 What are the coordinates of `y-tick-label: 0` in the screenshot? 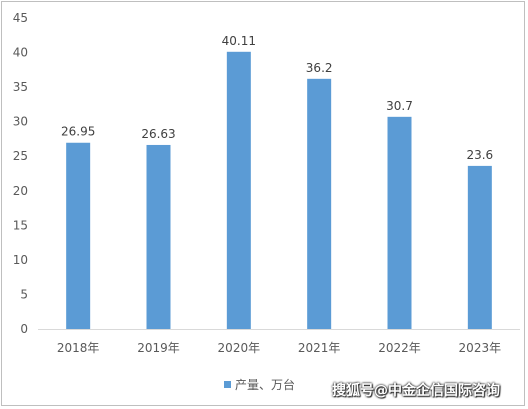 It's located at (24, 329).